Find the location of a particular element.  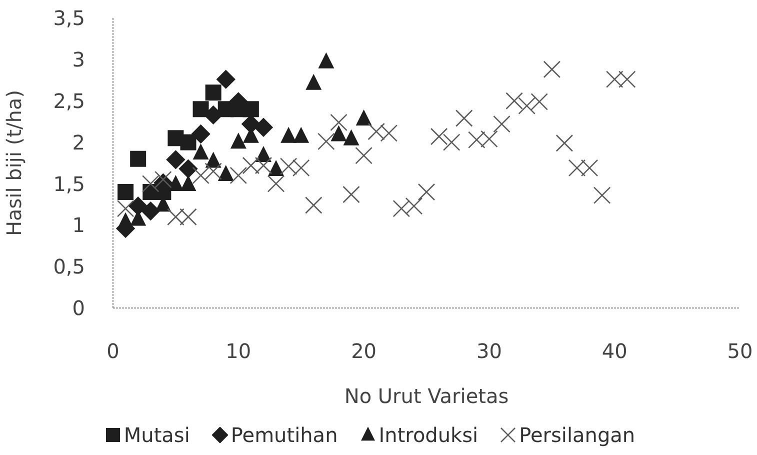

y-tick-label: 2,5 is located at coordinates (69, 100).